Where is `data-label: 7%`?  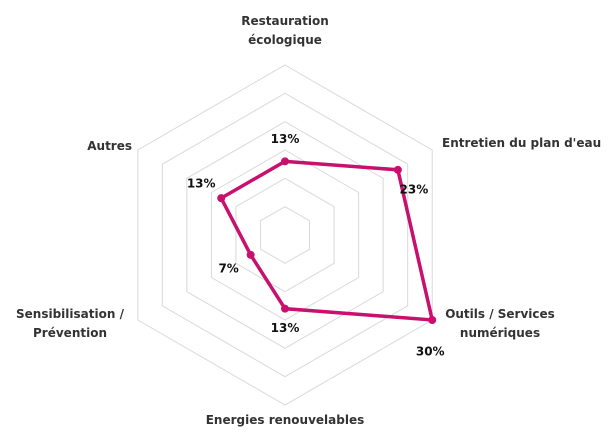 data-label: 7% is located at coordinates (228, 268).